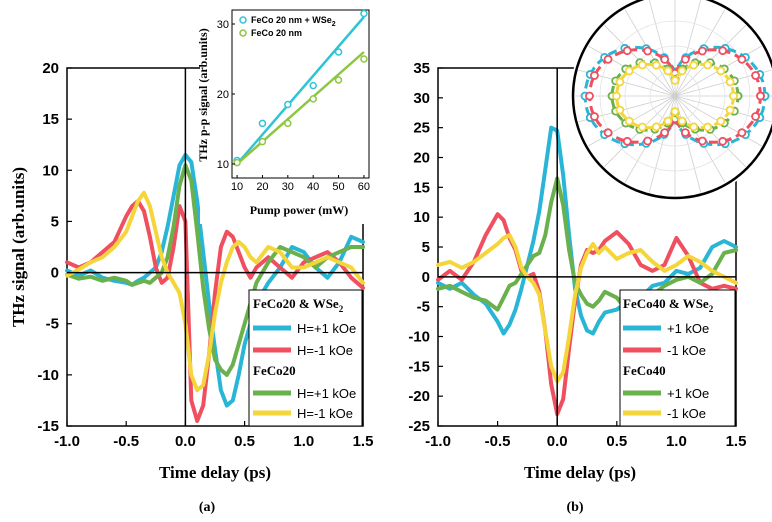 This screenshot has width=772, height=522. Describe the element at coordinates (419, 426) in the screenshot. I see `y-tick-label: -25` at that location.